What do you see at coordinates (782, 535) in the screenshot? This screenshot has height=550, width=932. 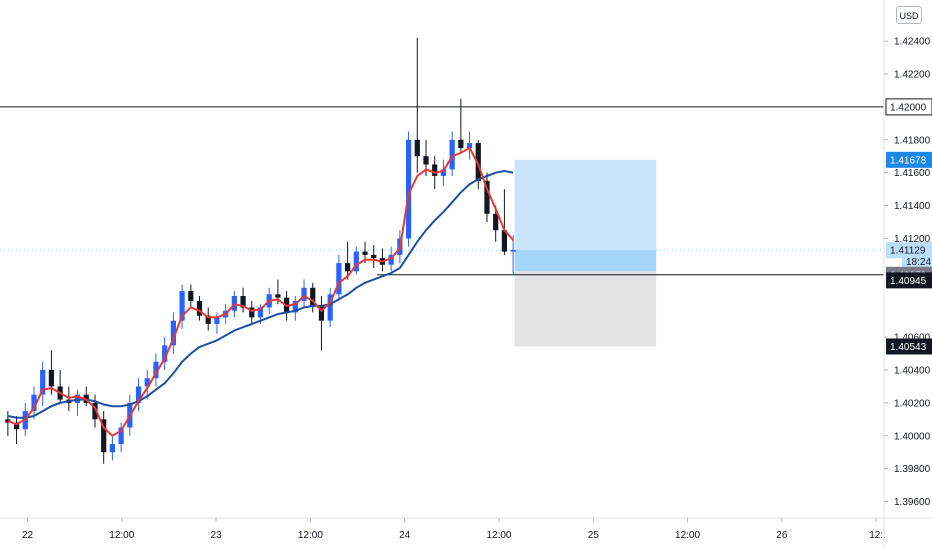 I see `x-tick-label: 26` at bounding box center [782, 535].